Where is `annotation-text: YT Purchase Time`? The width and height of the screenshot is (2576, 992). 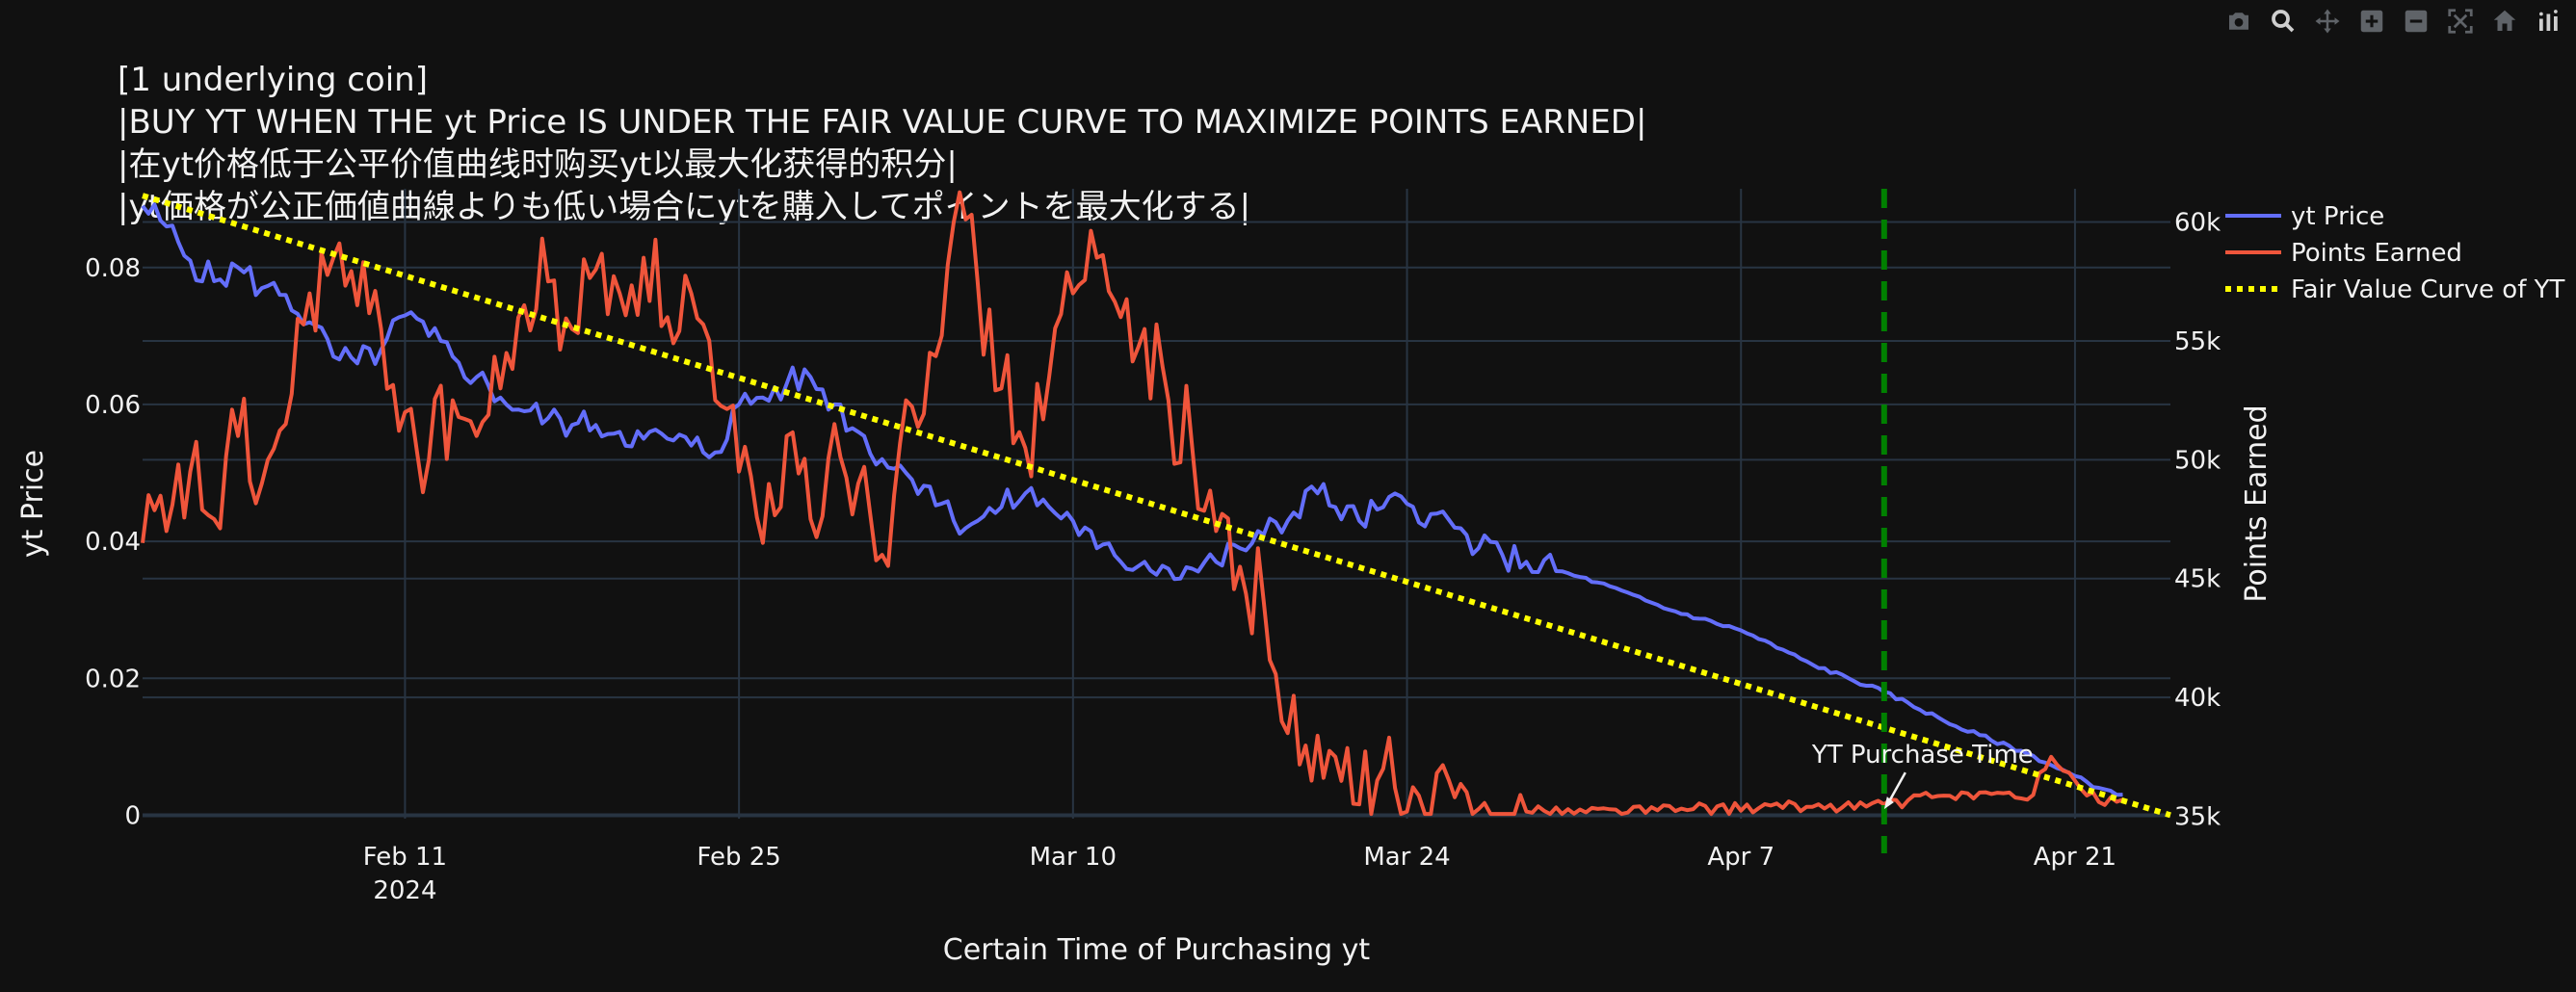 annotation-text: YT Purchase Time is located at coordinates (1922, 755).